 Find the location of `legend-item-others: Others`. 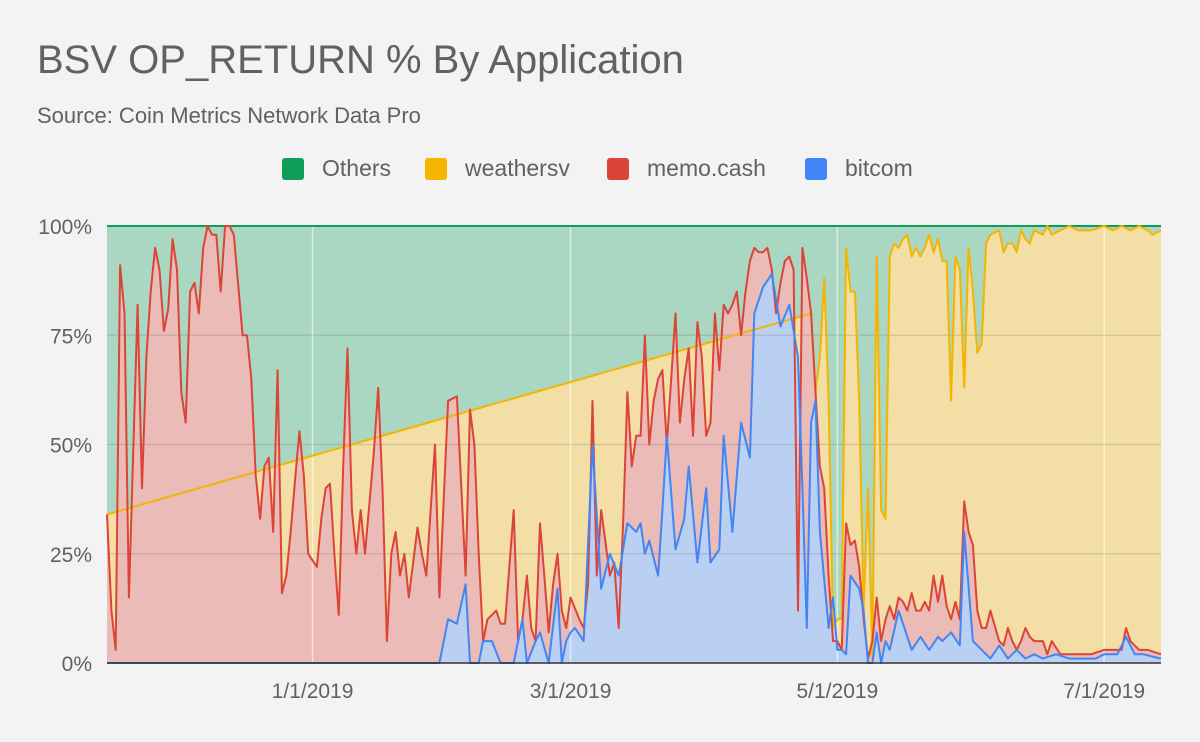

legend-item-others: Others is located at coordinates (336, 168).